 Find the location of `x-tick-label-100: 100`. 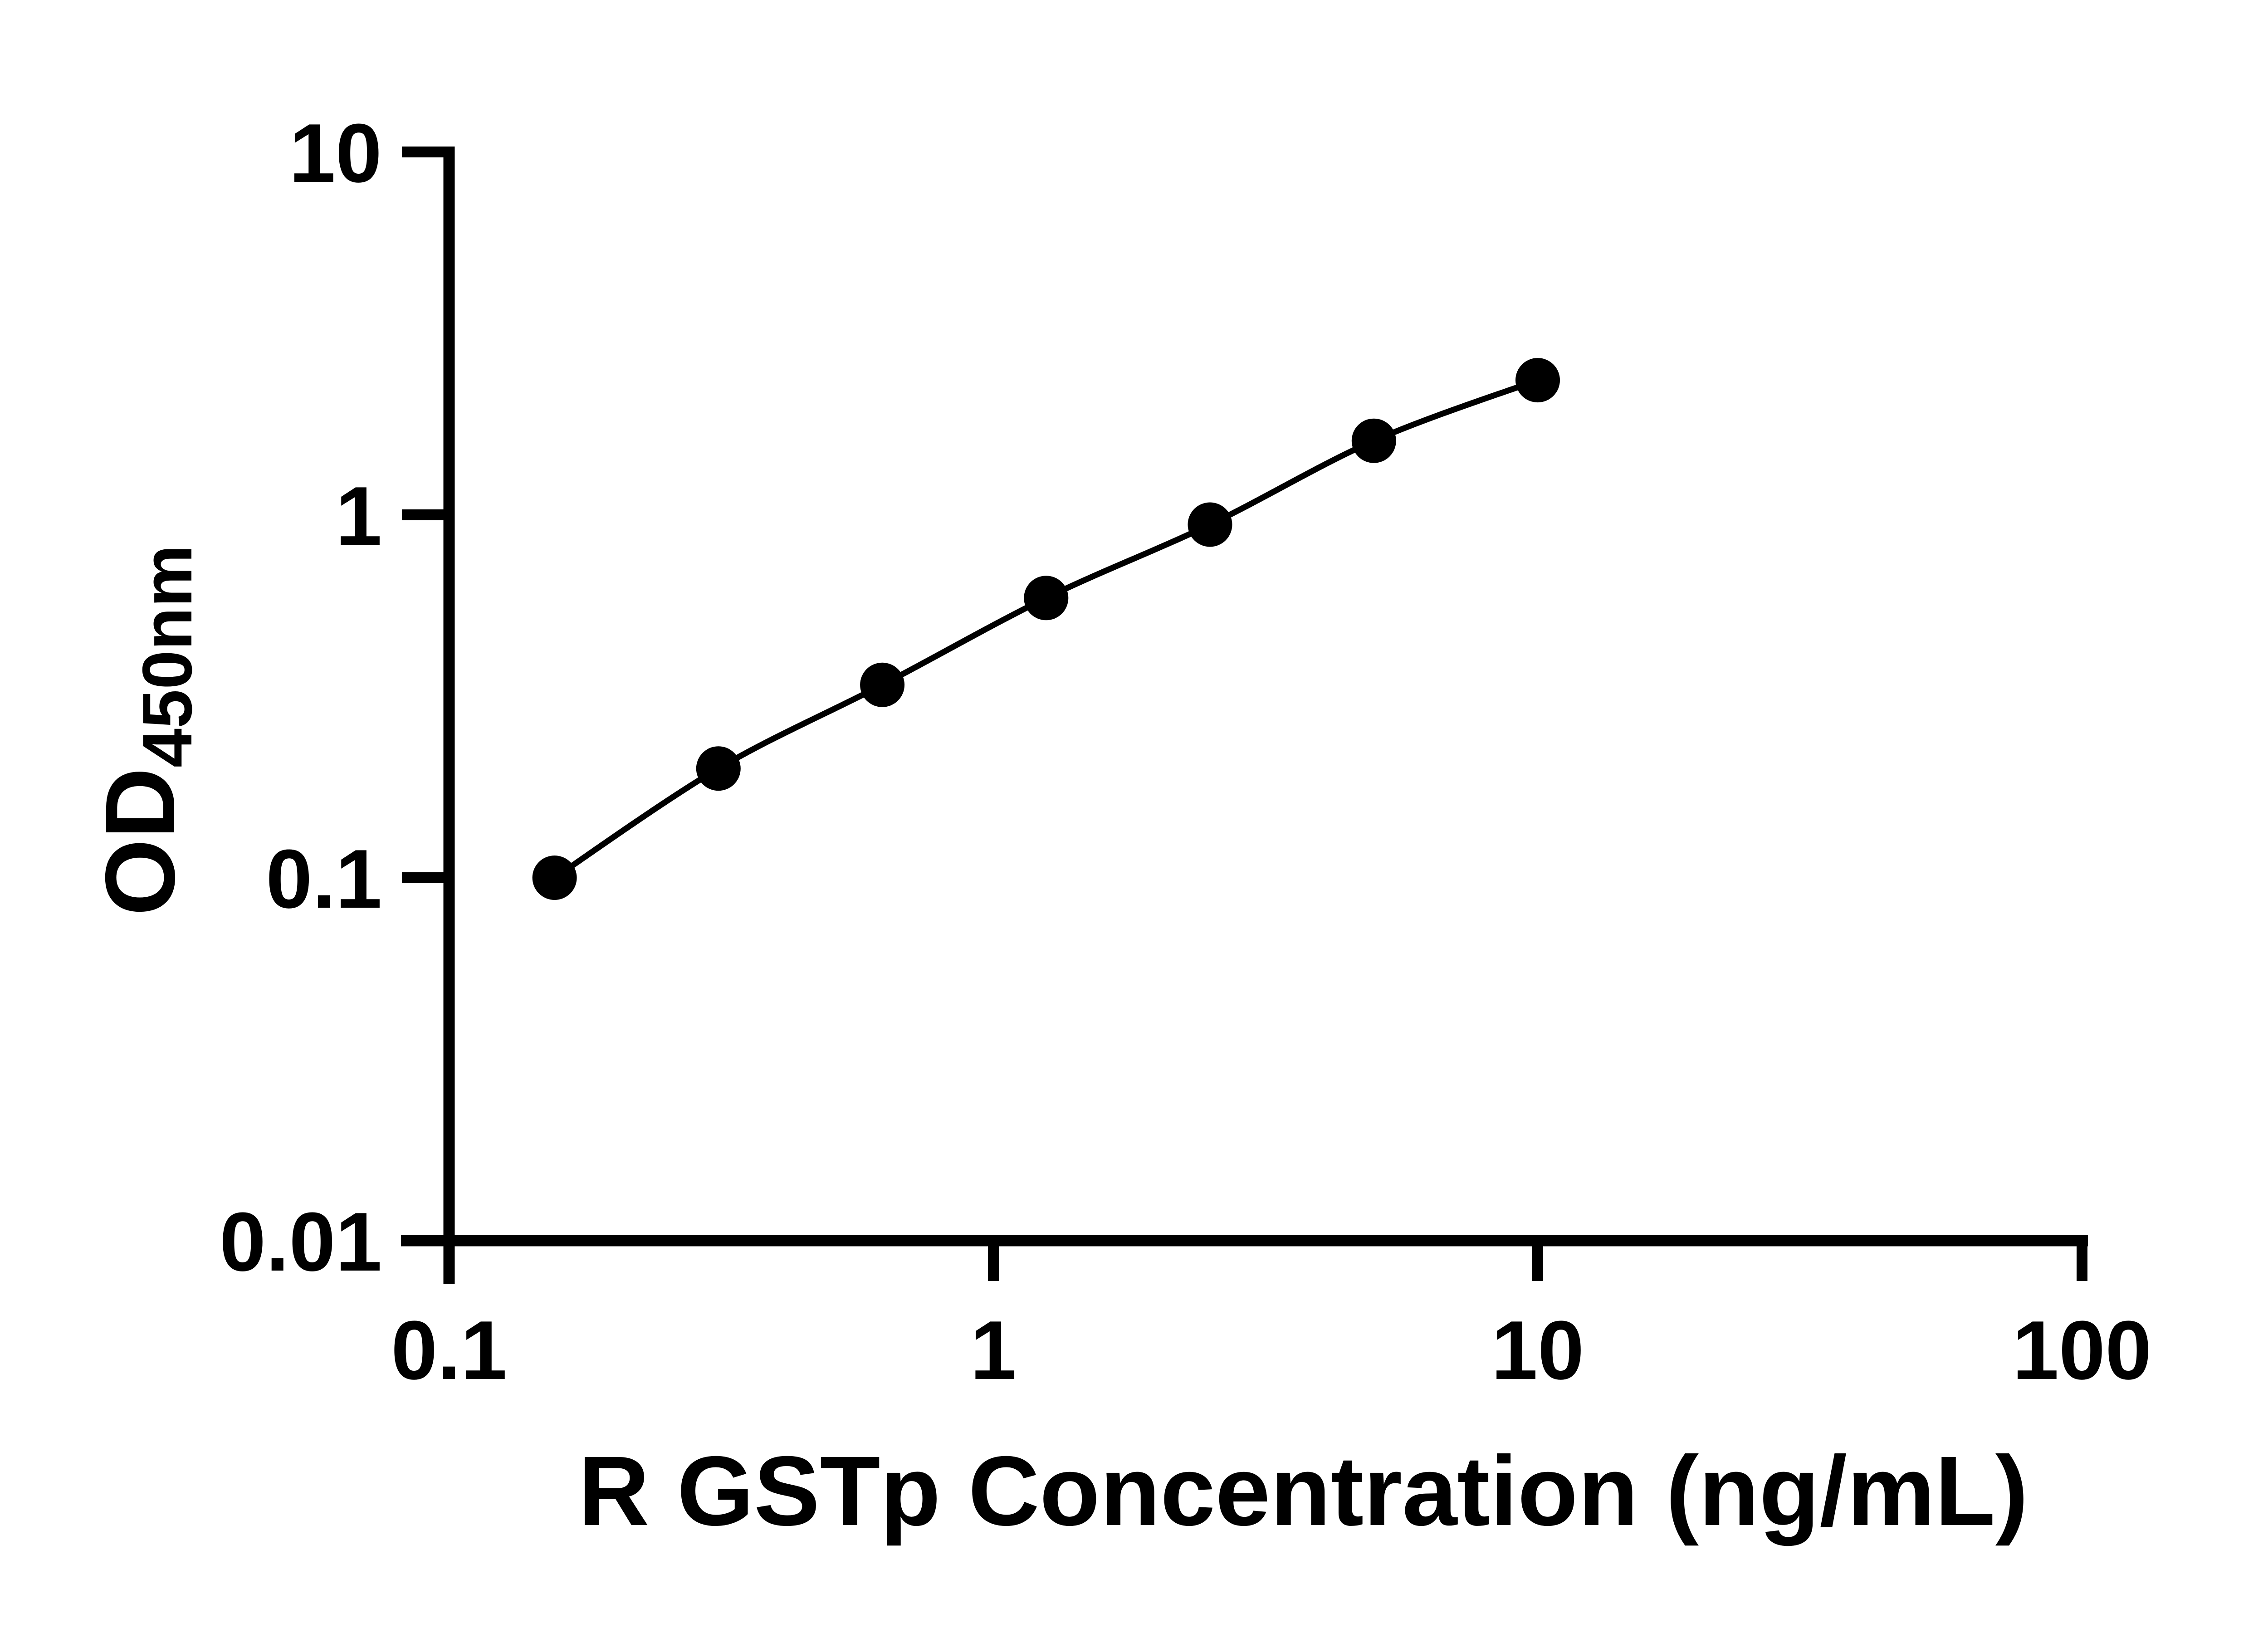

x-tick-label-100: 100 is located at coordinates (2083, 1350).